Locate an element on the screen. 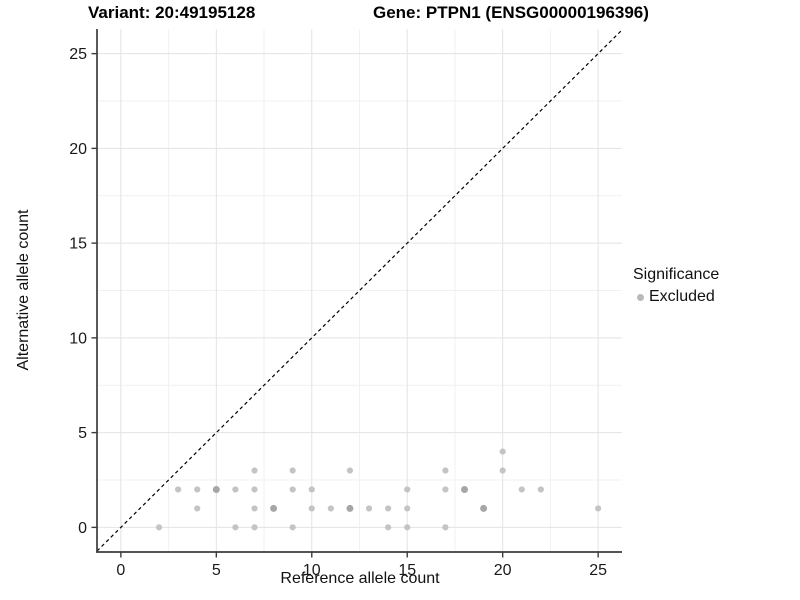 This screenshot has width=800, height=600. data-points is located at coordinates (378, 489).